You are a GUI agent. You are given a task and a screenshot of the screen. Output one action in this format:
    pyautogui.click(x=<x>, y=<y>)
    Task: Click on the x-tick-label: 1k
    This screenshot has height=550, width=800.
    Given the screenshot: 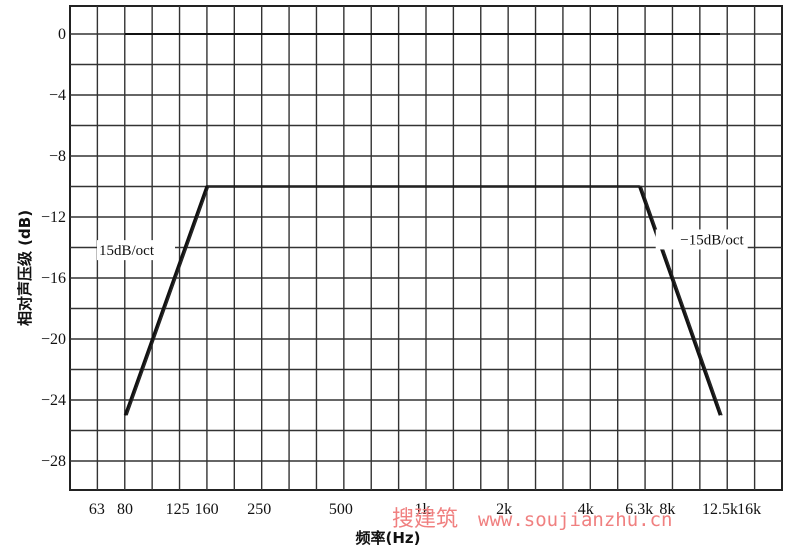 What is the action you would take?
    pyautogui.click(x=423, y=509)
    